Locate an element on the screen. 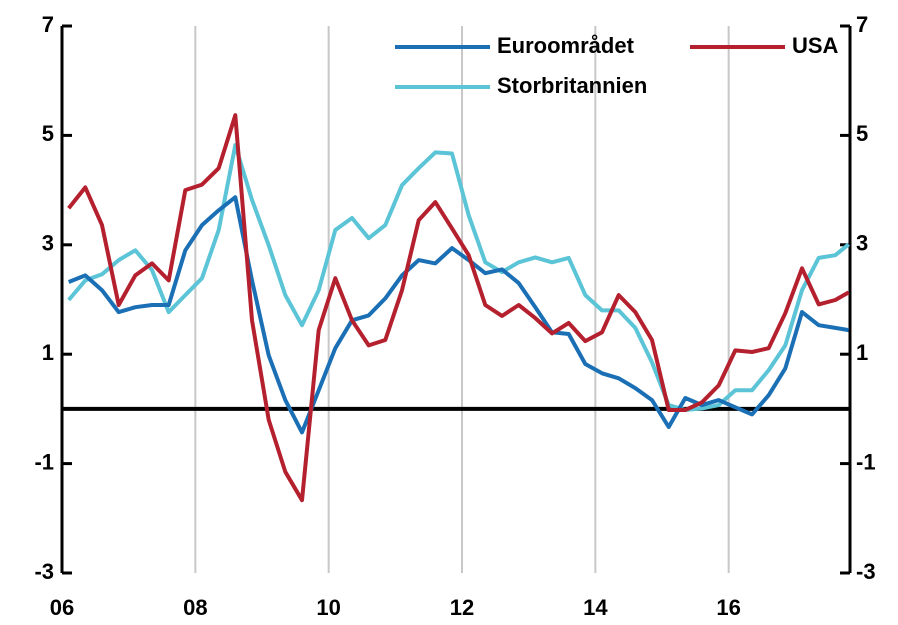  y2-tick-label: 1 is located at coordinates (862, 352).